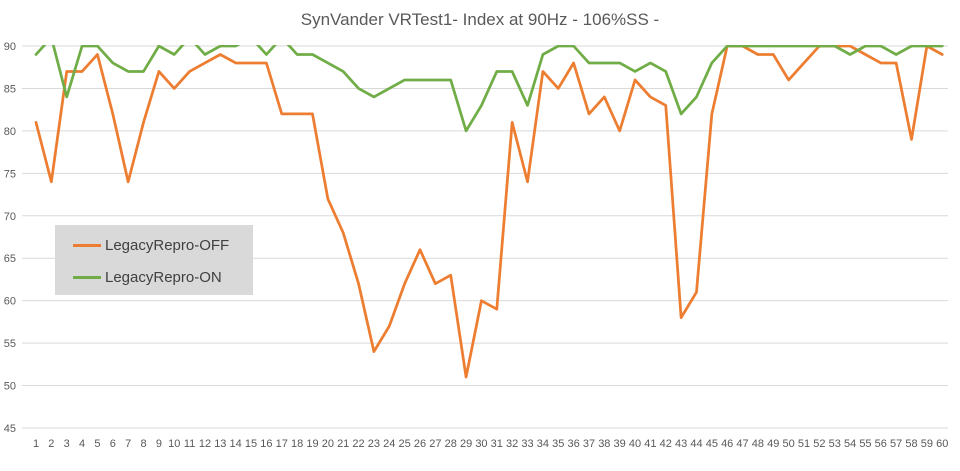  What do you see at coordinates (927, 444) in the screenshot?
I see `x-tick-label: 59` at bounding box center [927, 444].